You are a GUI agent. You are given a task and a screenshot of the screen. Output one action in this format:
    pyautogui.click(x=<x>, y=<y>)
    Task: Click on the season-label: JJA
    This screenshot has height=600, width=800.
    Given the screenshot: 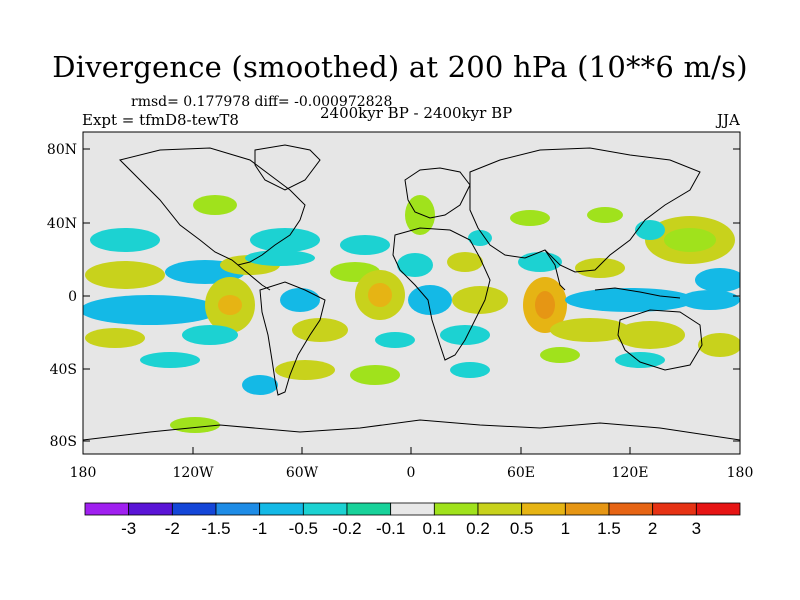 What is the action you would take?
    pyautogui.click(x=728, y=120)
    